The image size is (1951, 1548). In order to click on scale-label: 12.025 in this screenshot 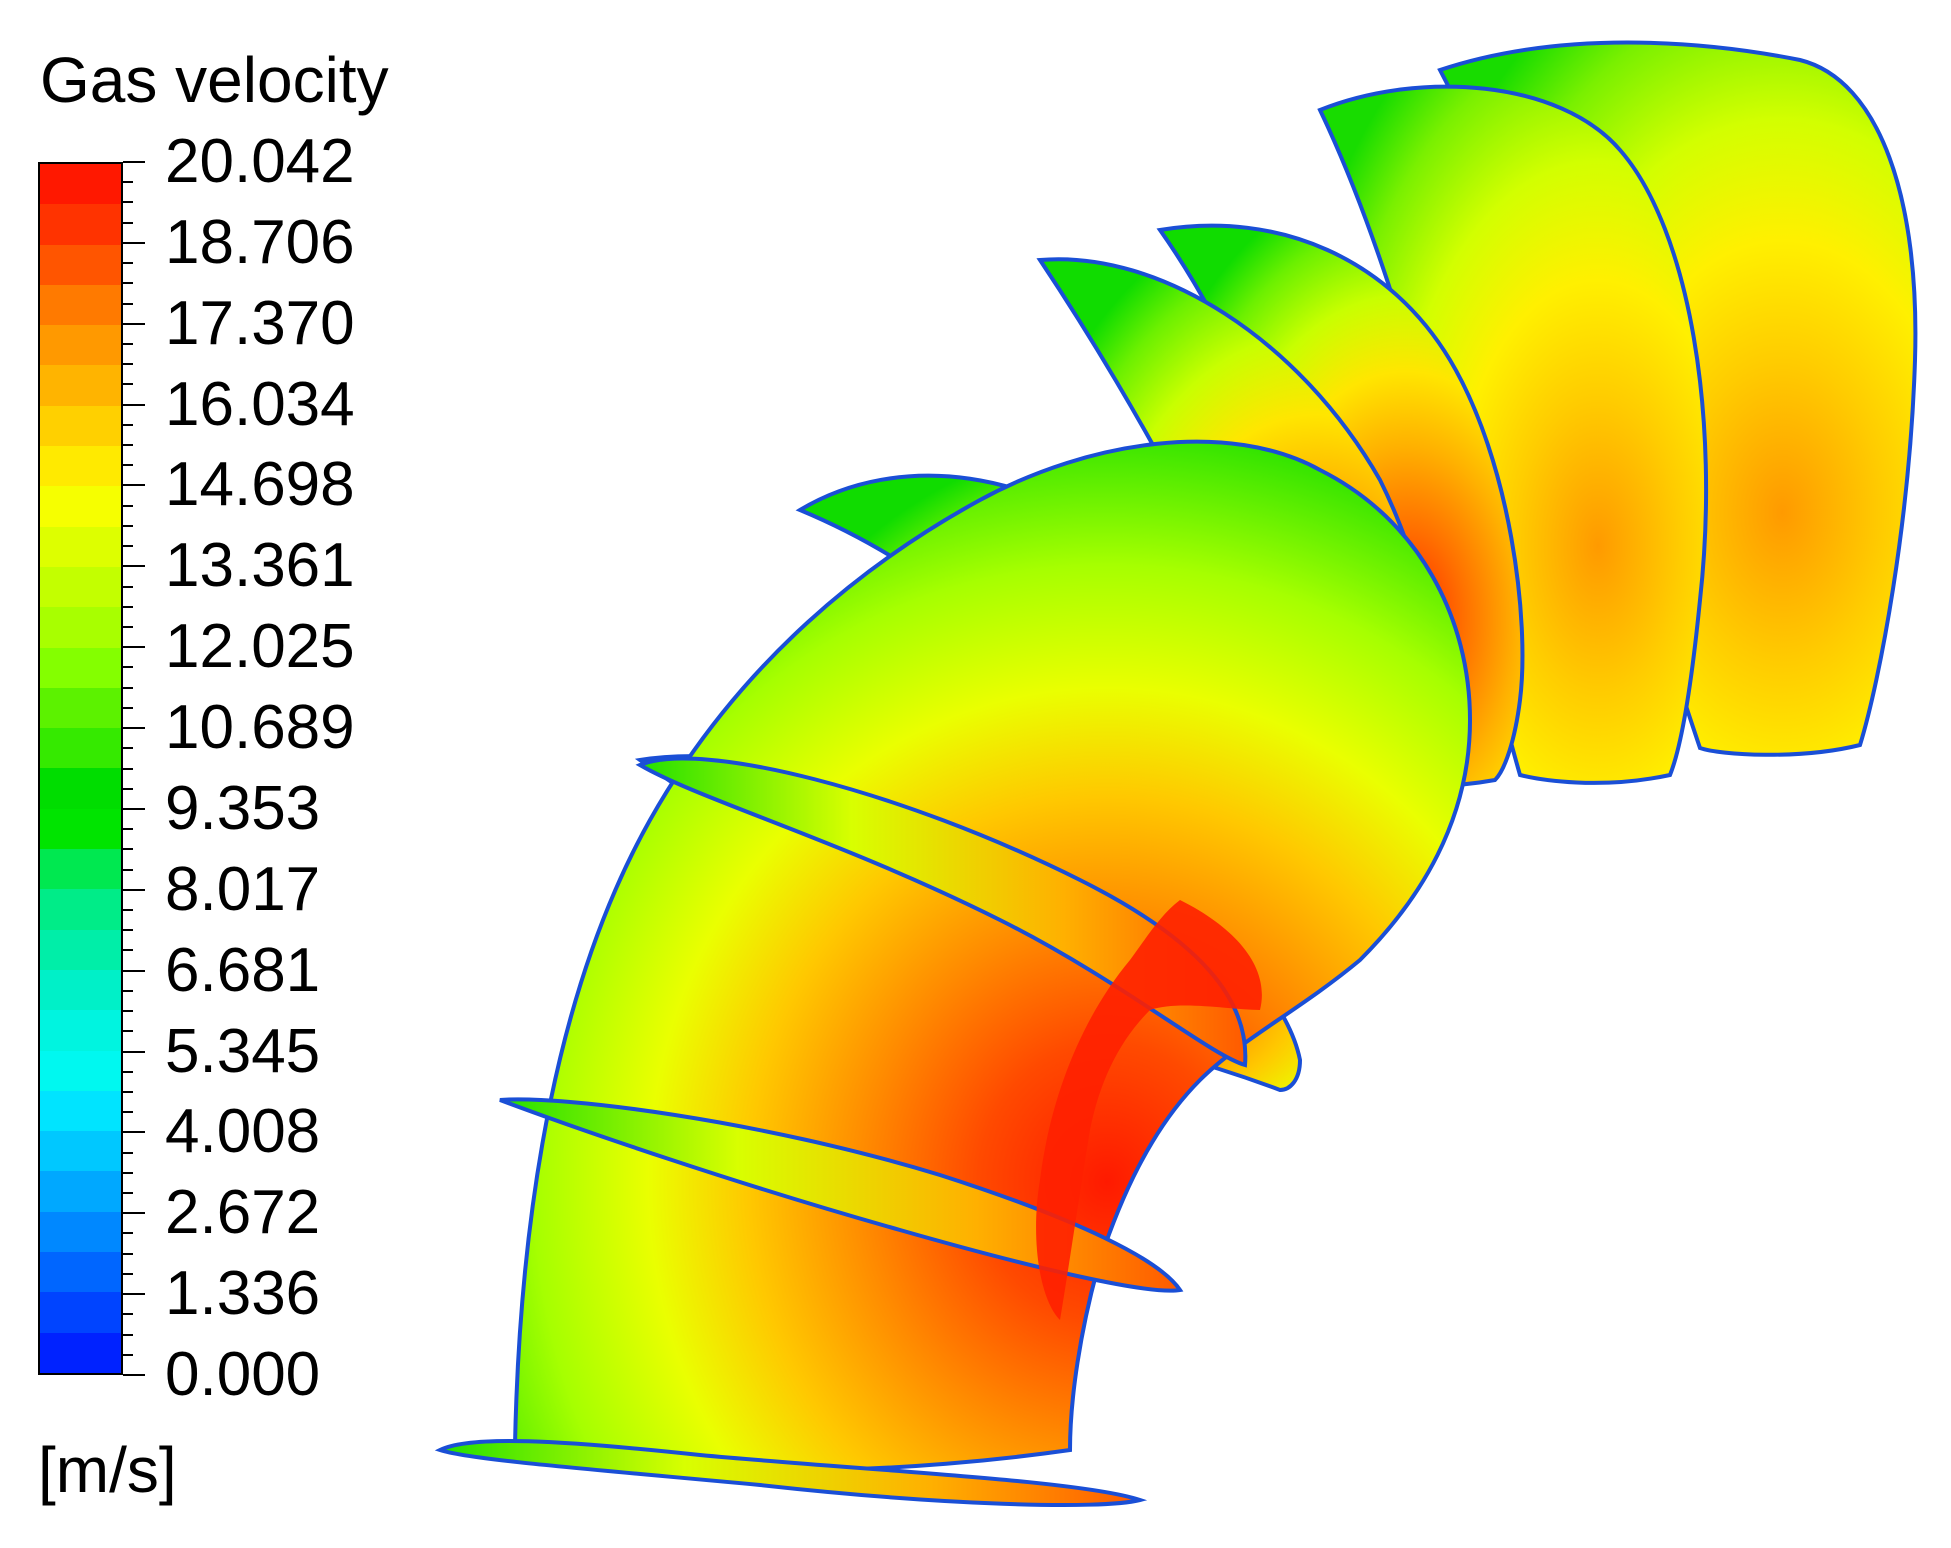, I will do `click(260, 647)`.